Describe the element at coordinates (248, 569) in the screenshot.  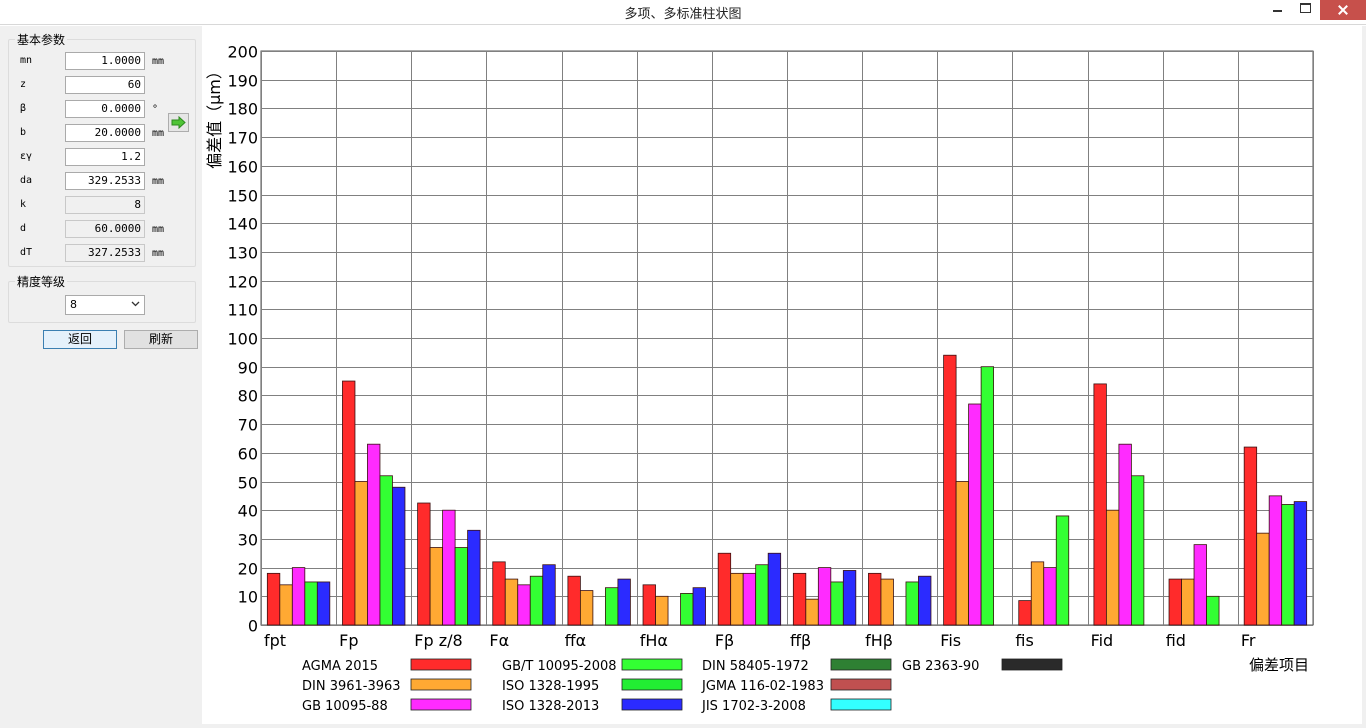
I see `y-tick-label: 20` at that location.